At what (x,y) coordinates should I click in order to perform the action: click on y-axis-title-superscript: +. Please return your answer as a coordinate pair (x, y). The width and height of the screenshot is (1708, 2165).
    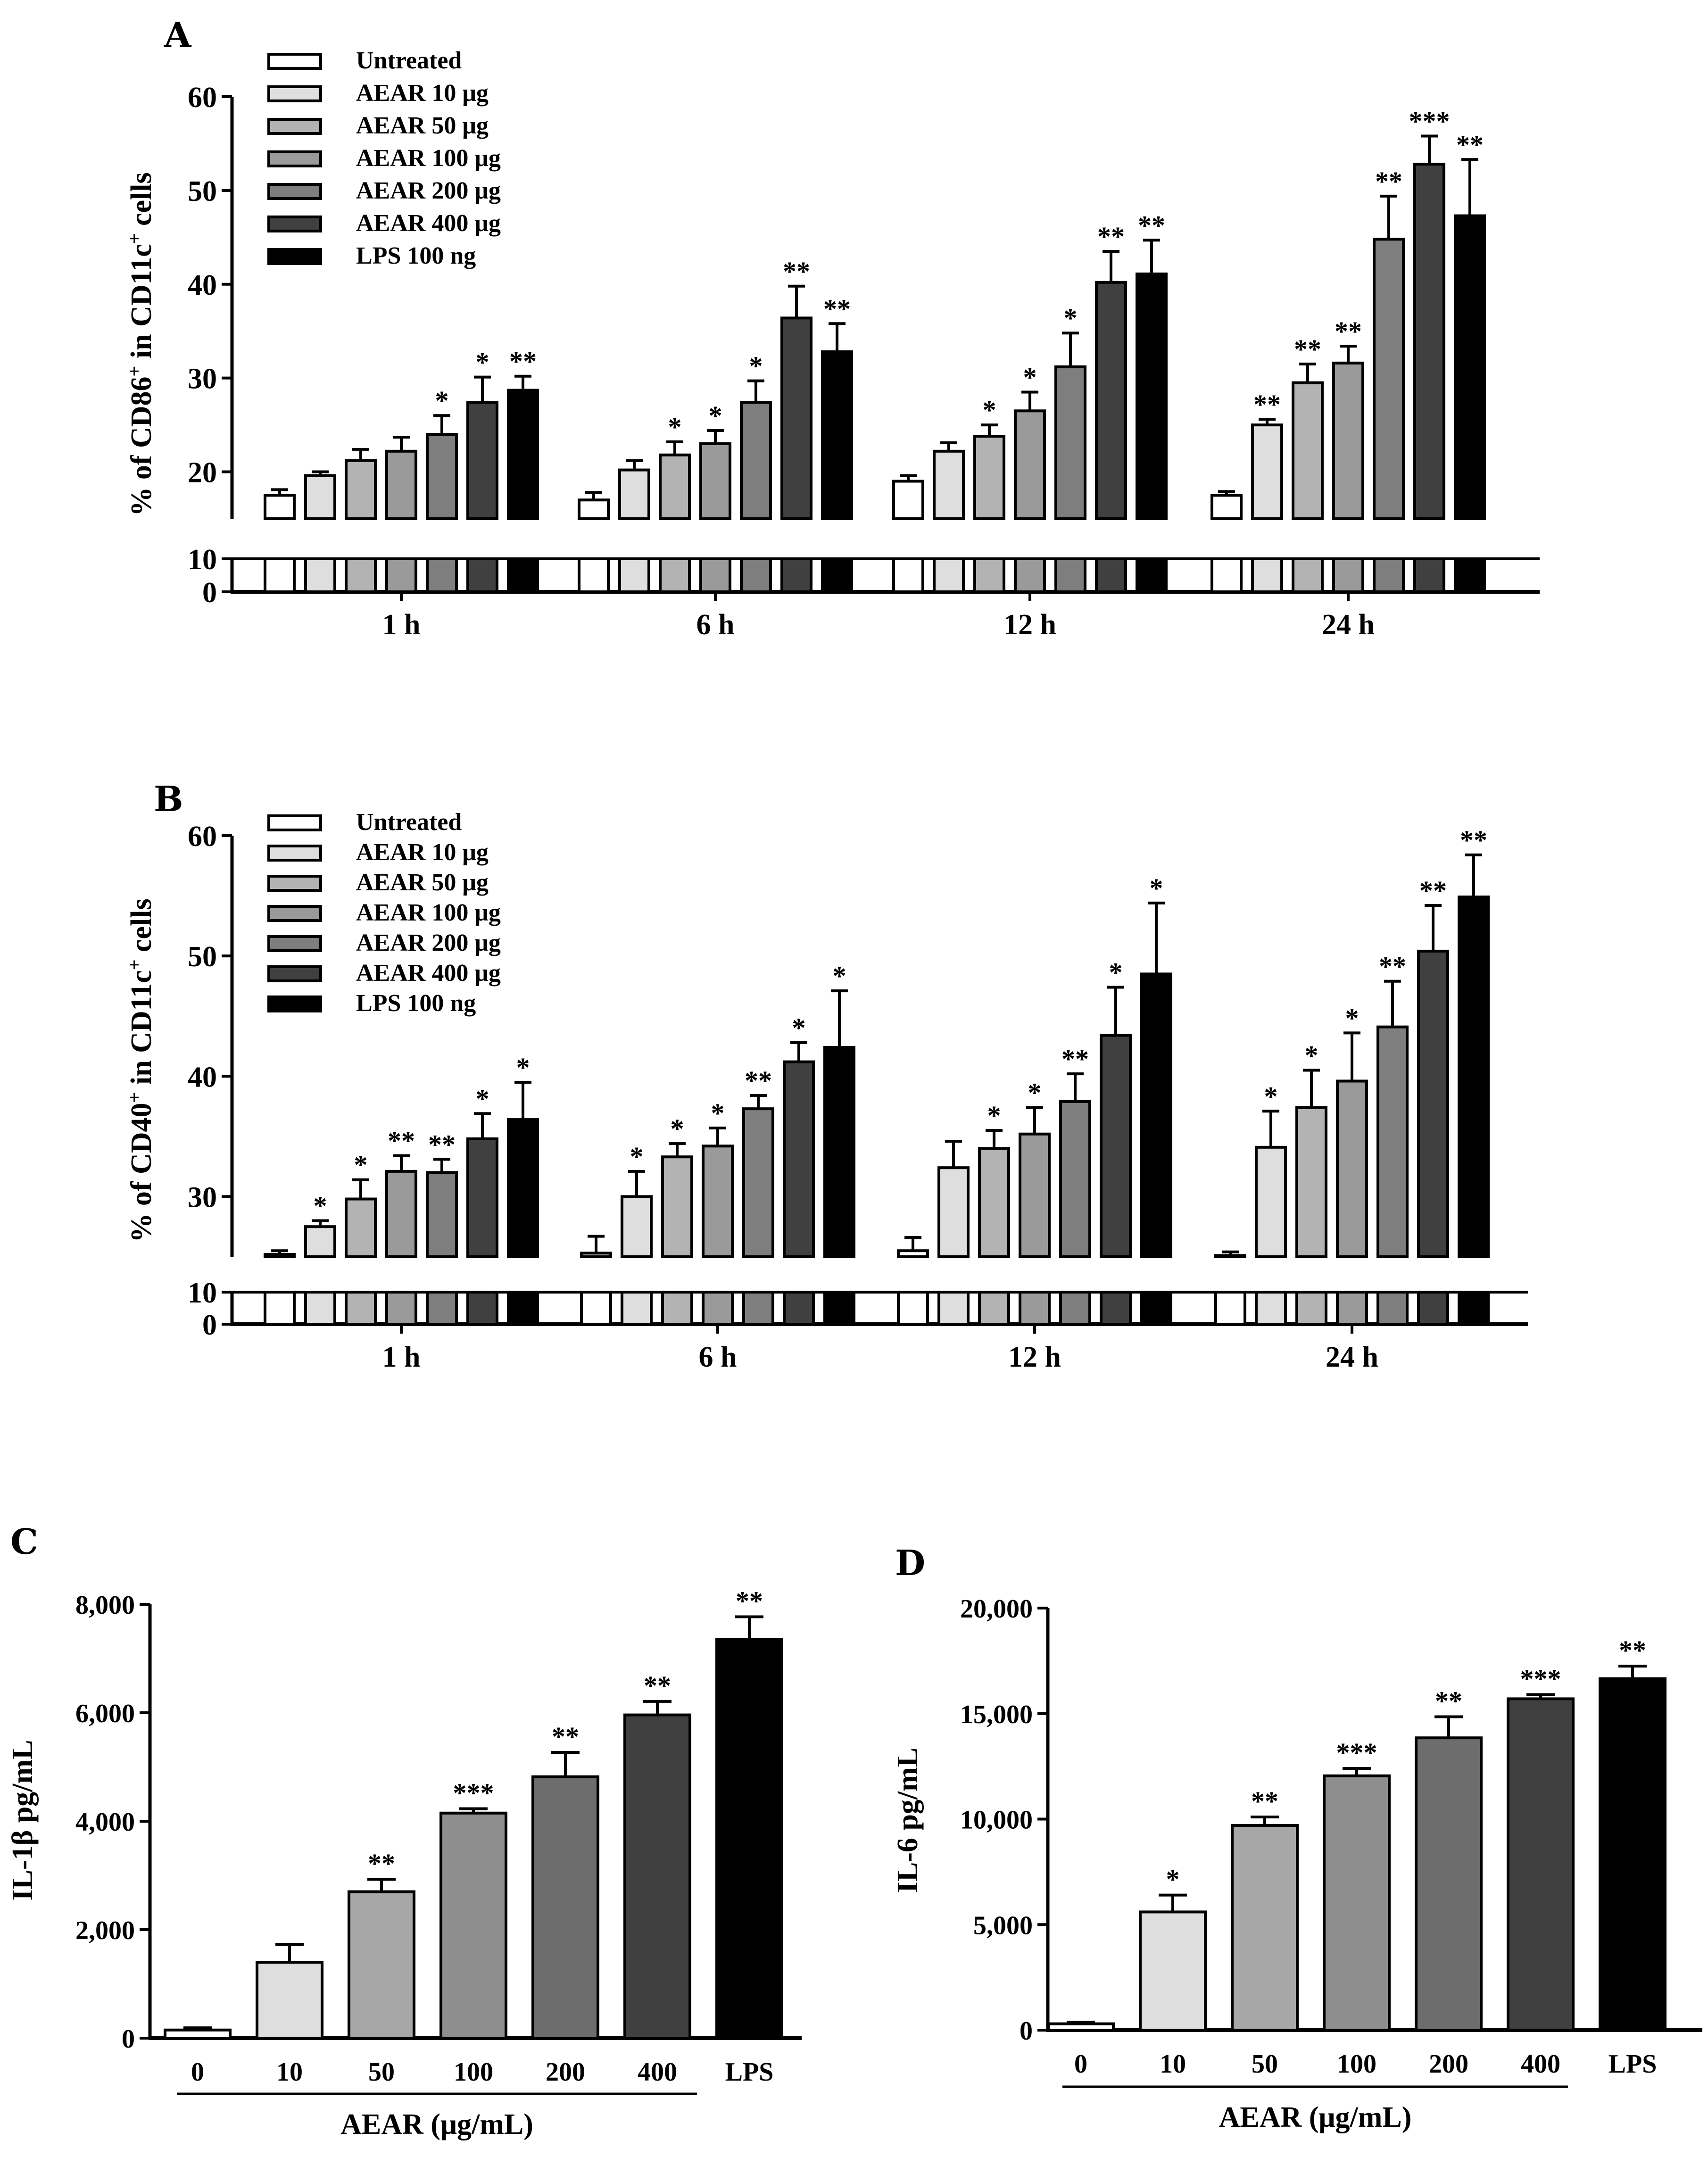
    Looking at the image, I should click on (134, 238).